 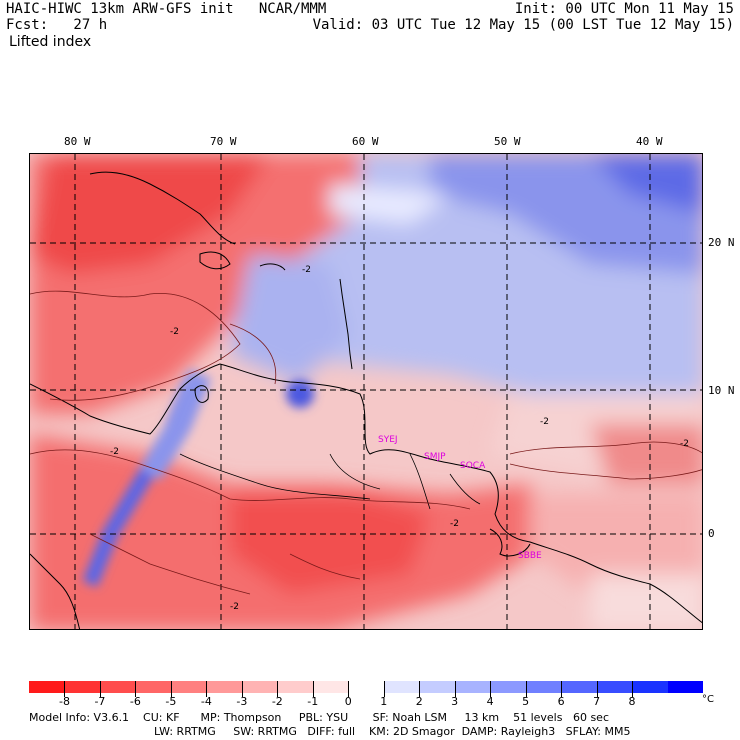 What do you see at coordinates (365, 141) in the screenshot?
I see `lon-label-60w: 60 W` at bounding box center [365, 141].